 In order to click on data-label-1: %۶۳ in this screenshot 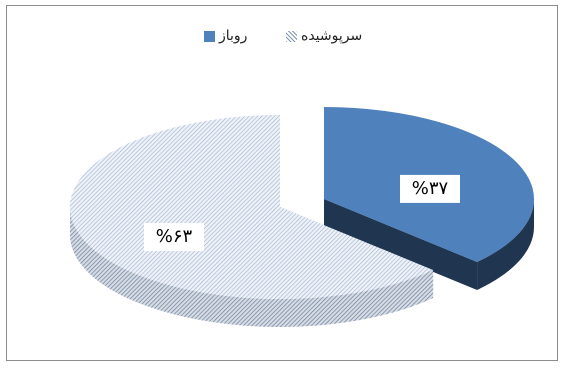, I will do `click(173, 237)`.